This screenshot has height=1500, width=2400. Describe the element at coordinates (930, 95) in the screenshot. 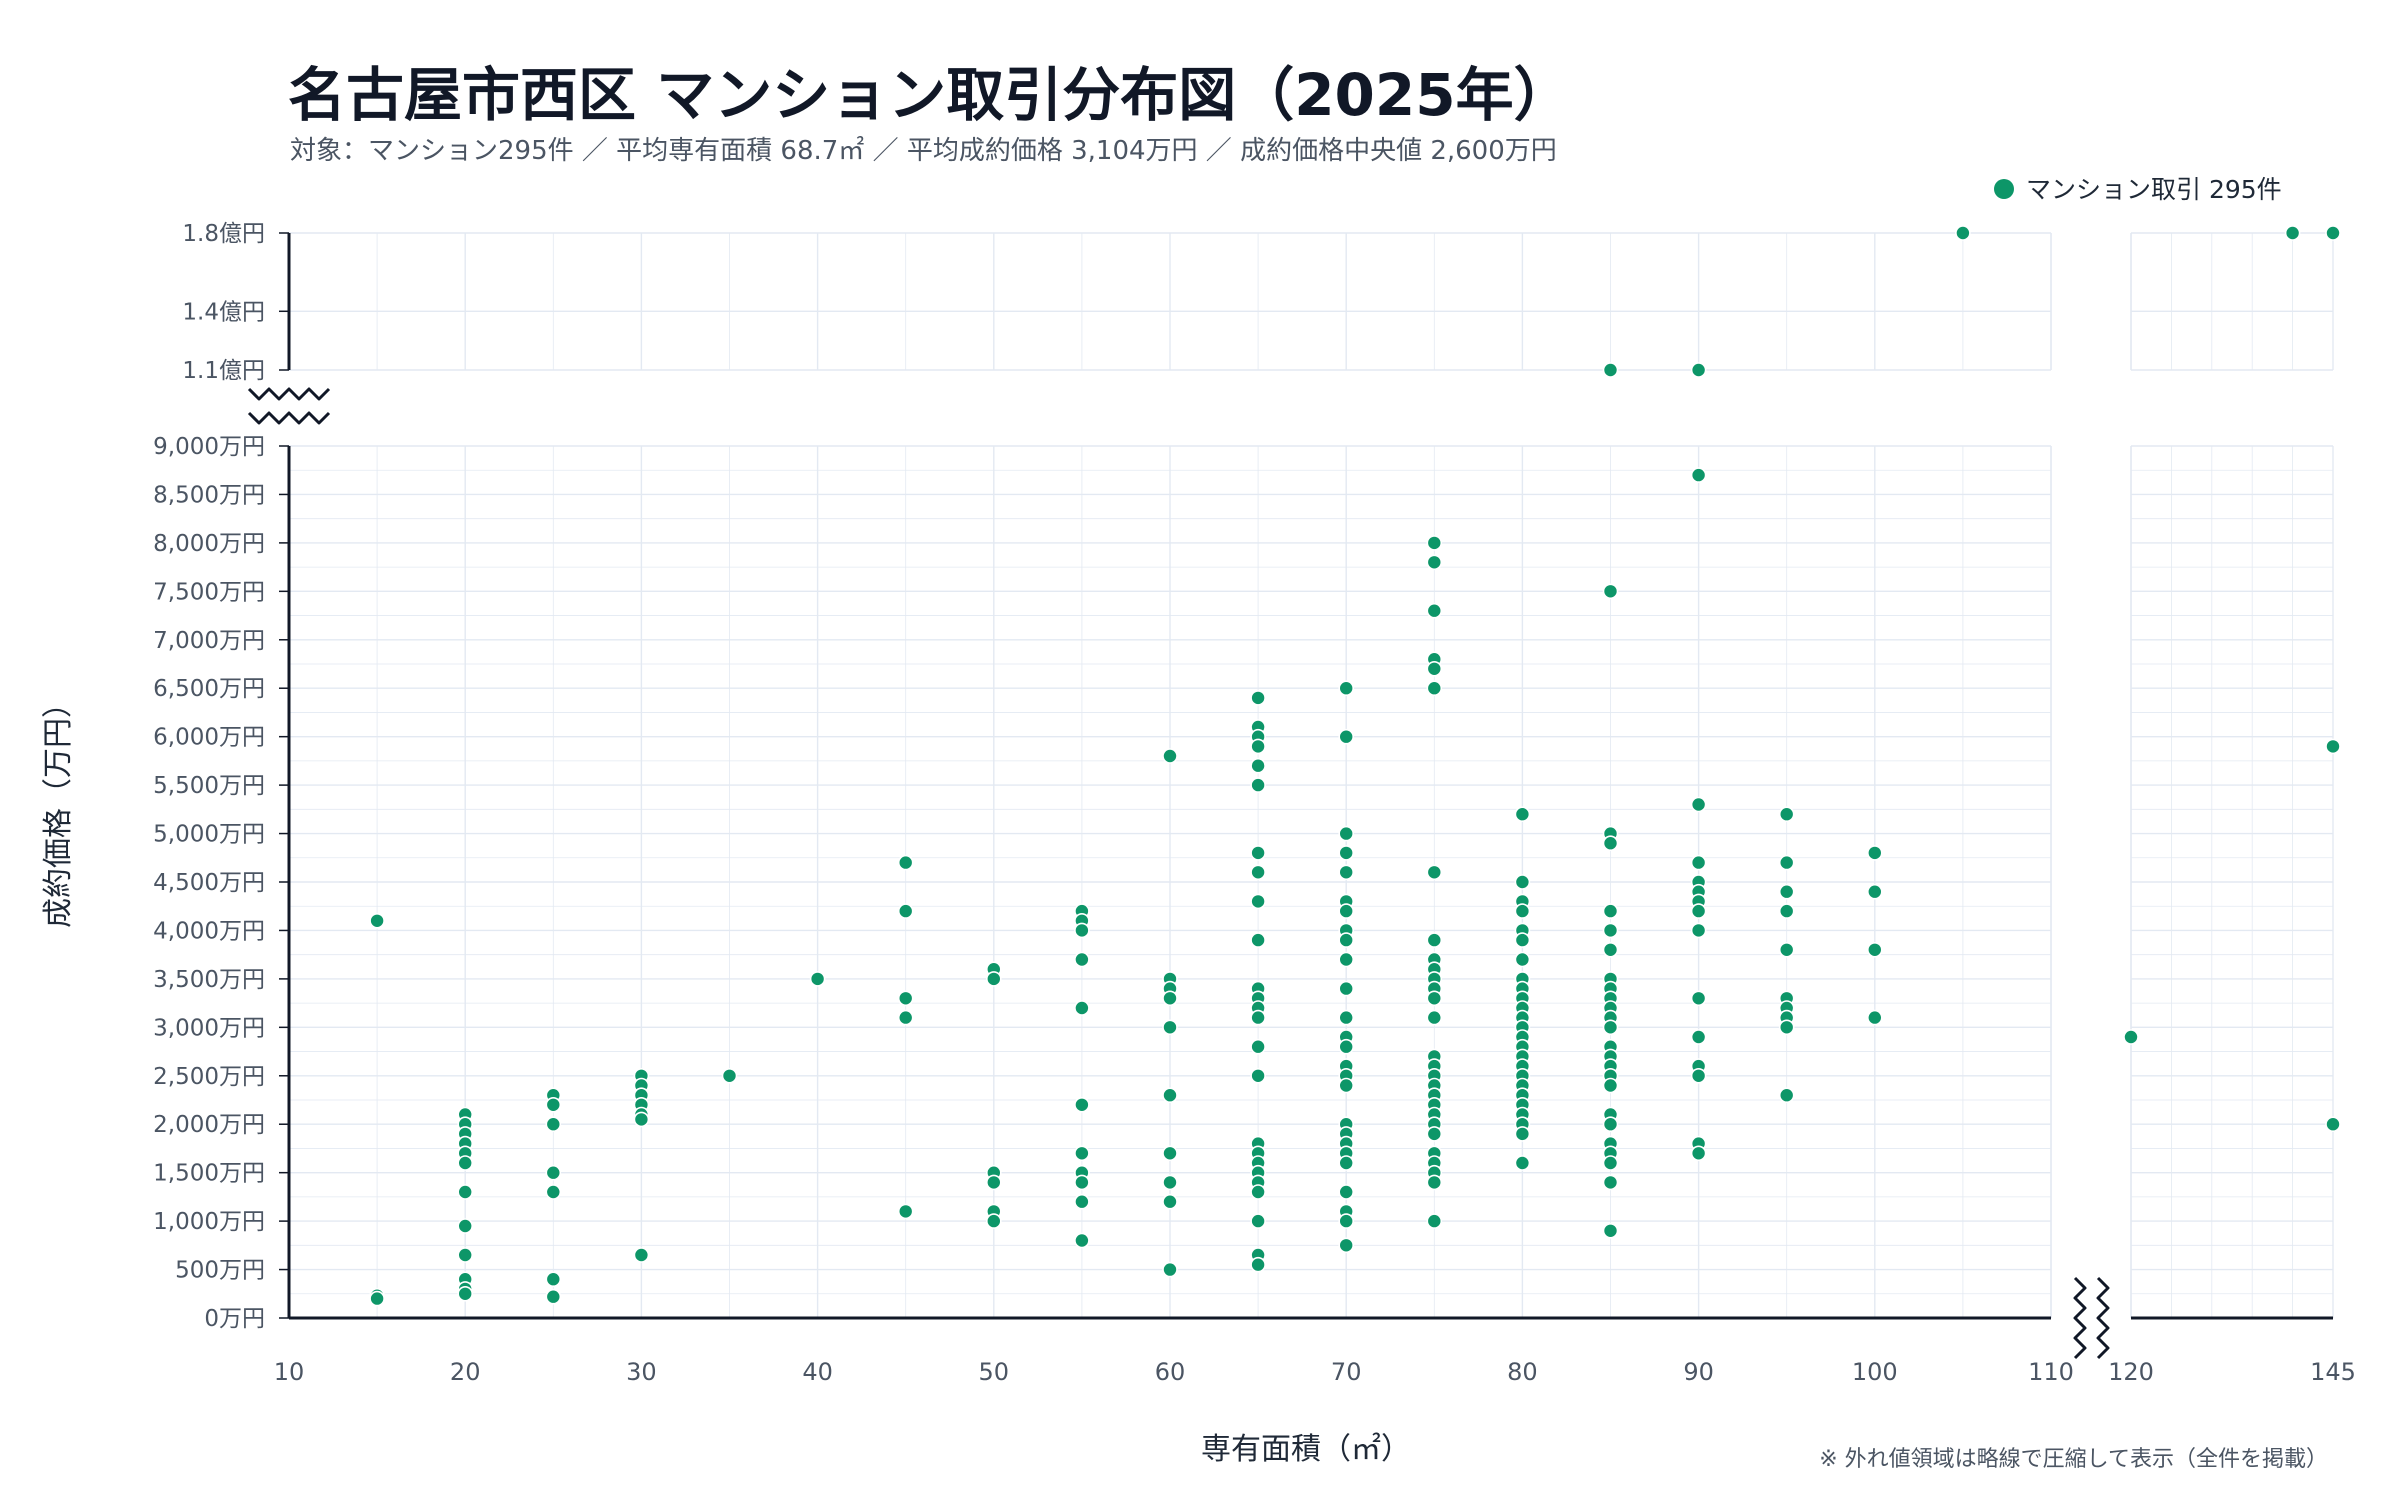

I see `chart-title: 名古屋市西区 マンション取引分布図（2025年）` at that location.